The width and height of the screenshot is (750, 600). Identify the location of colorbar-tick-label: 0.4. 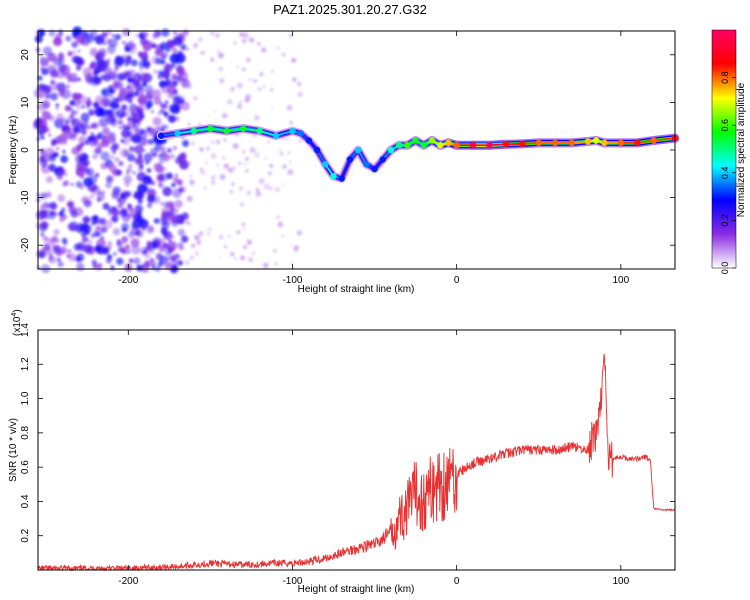
(725, 173).